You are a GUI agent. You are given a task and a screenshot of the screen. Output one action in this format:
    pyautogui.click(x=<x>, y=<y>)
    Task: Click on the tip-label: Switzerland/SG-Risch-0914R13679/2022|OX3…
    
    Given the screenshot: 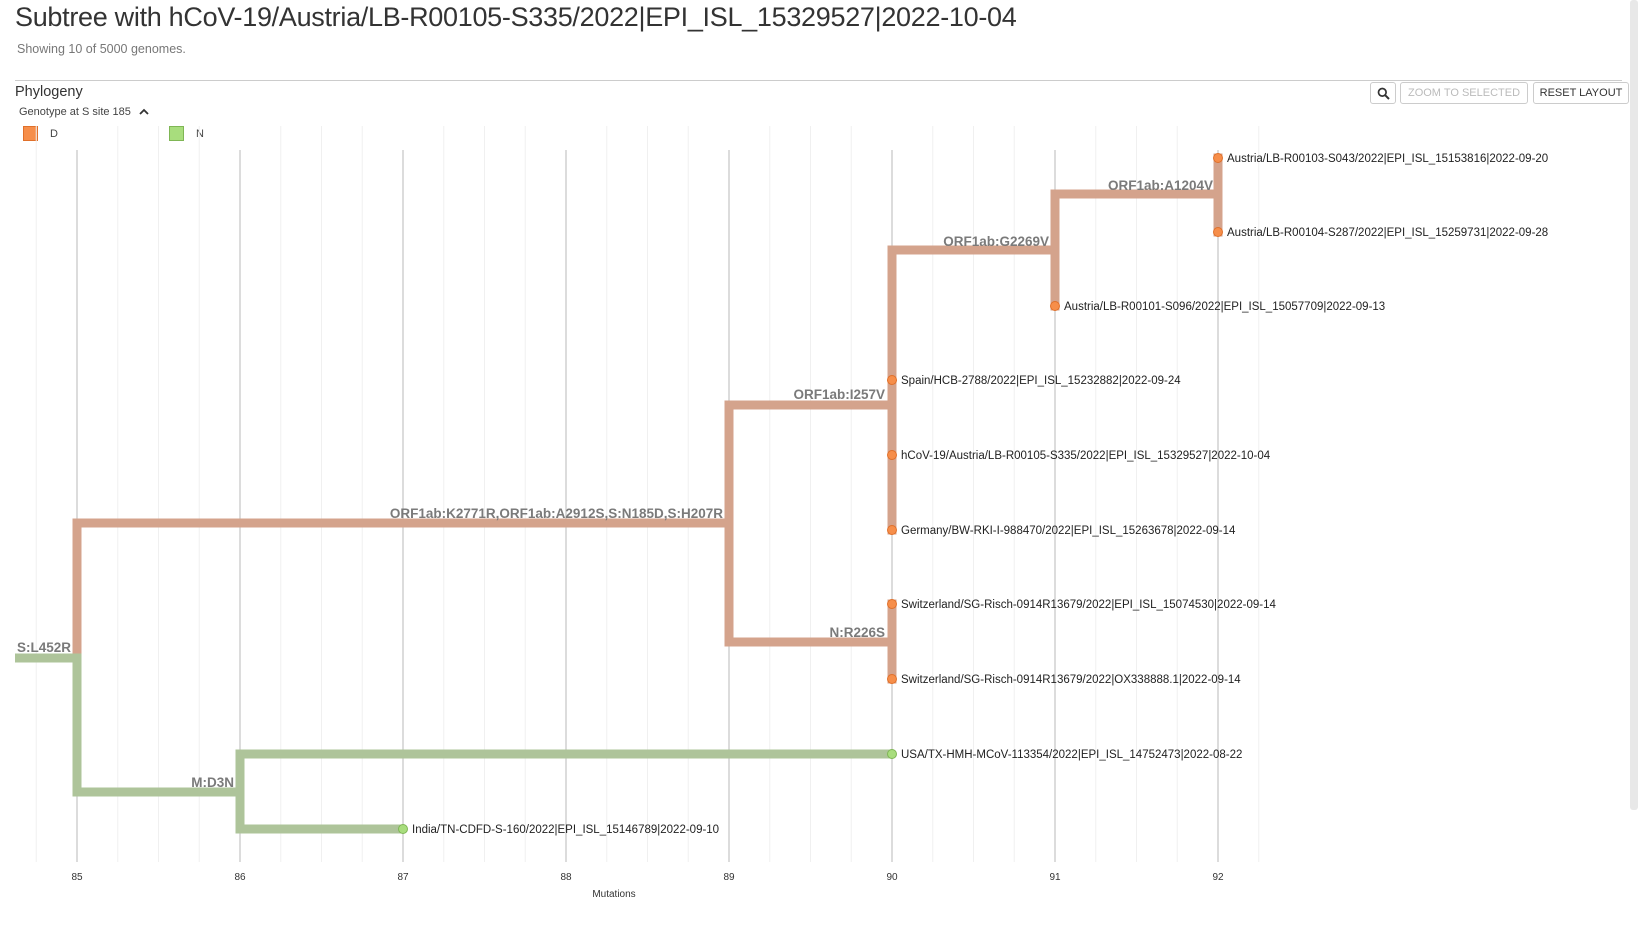 What is the action you would take?
    pyautogui.click(x=1071, y=680)
    